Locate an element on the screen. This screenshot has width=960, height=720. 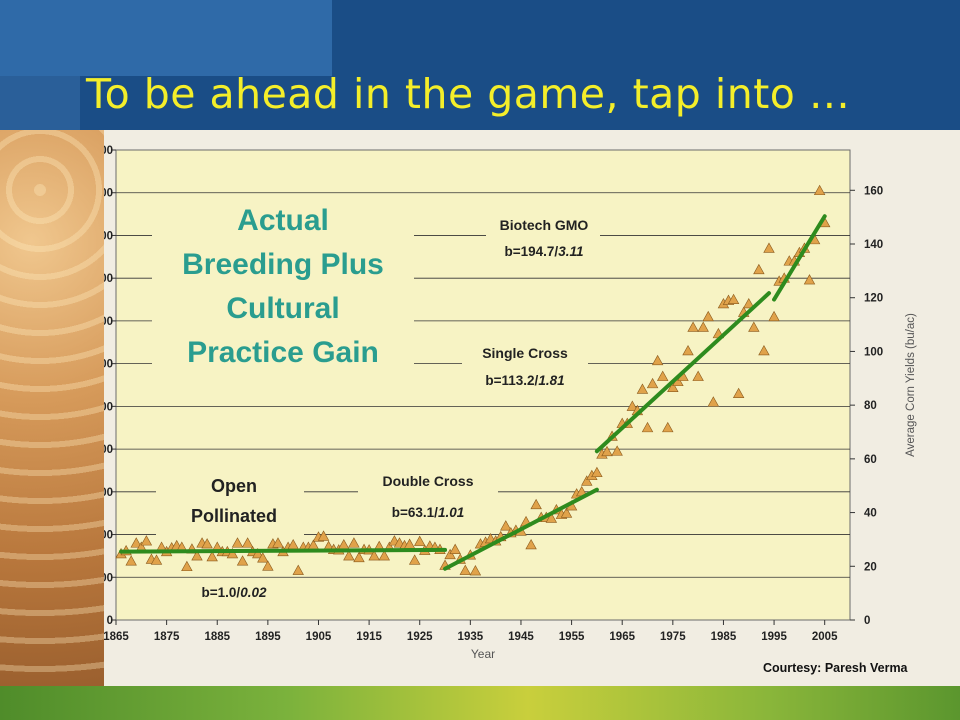
y-tick-label-left: 6000 is located at coordinates (108, 365).